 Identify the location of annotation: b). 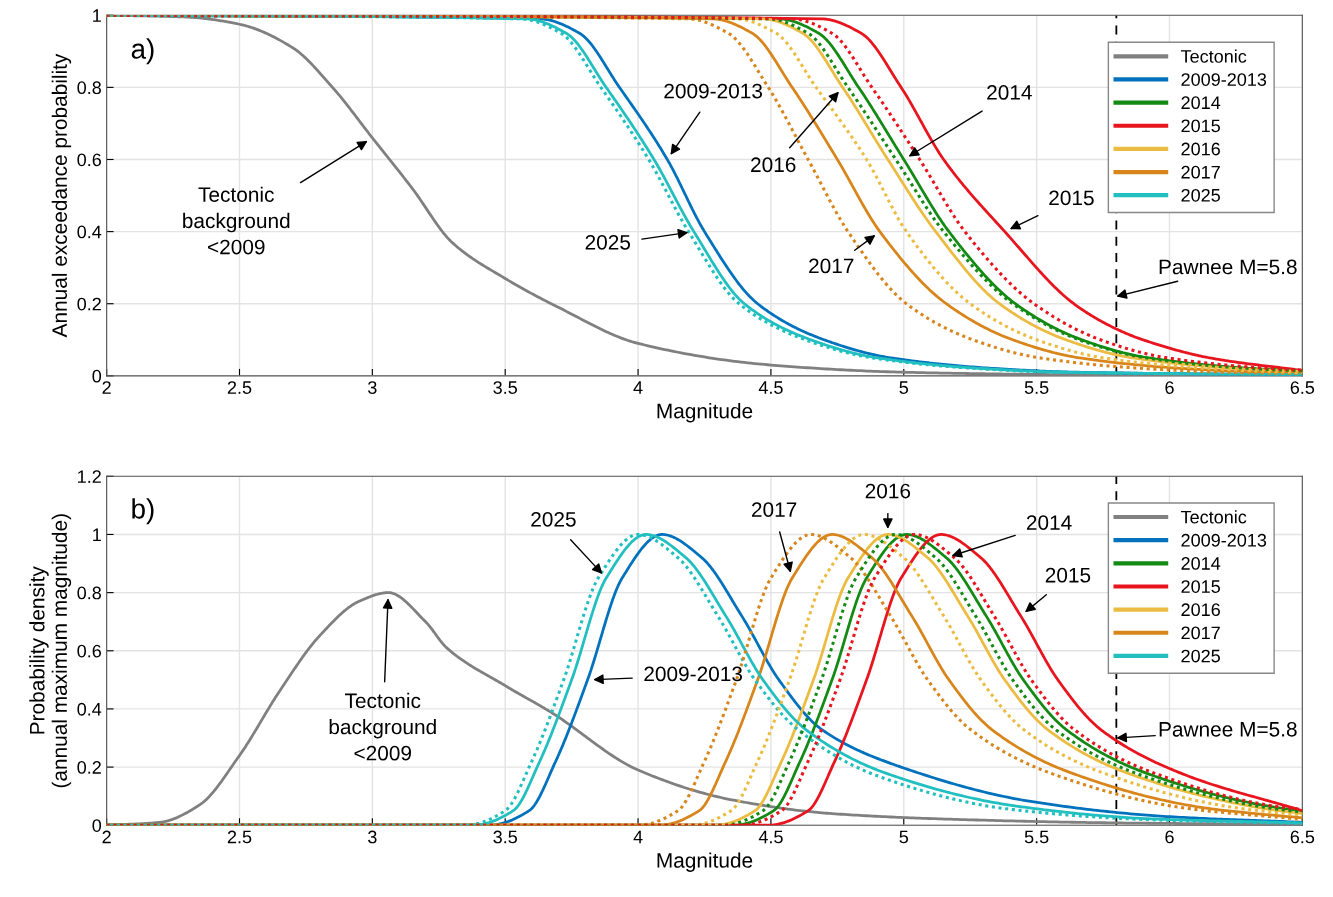
(143, 511).